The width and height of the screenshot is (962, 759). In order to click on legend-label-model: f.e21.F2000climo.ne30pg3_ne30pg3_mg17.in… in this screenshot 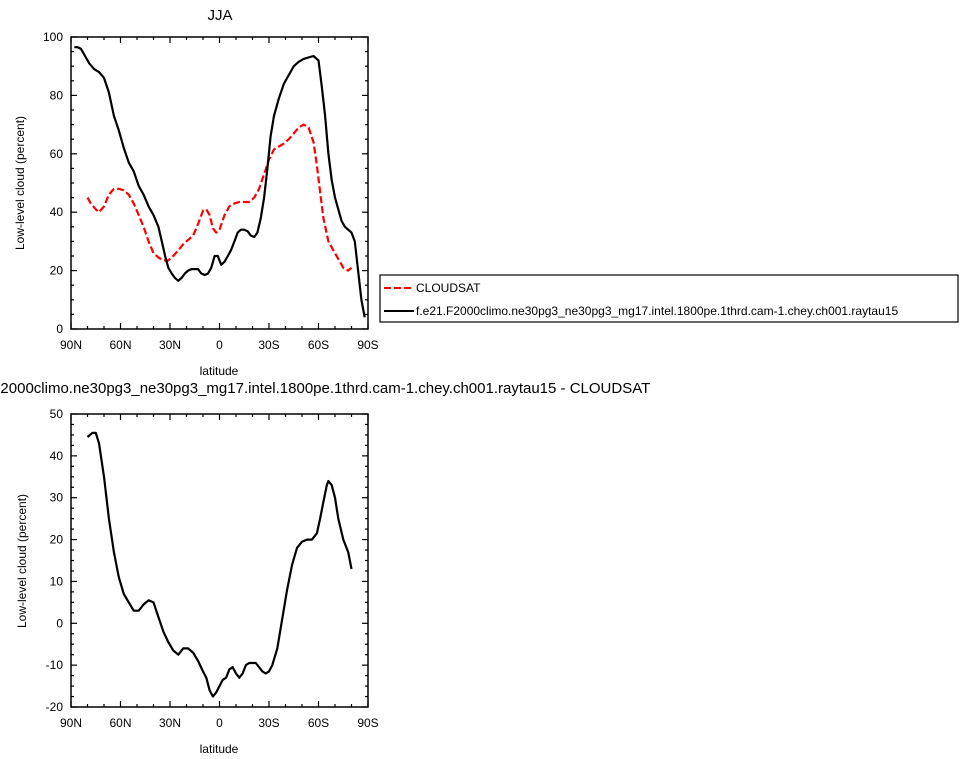, I will do `click(657, 311)`.